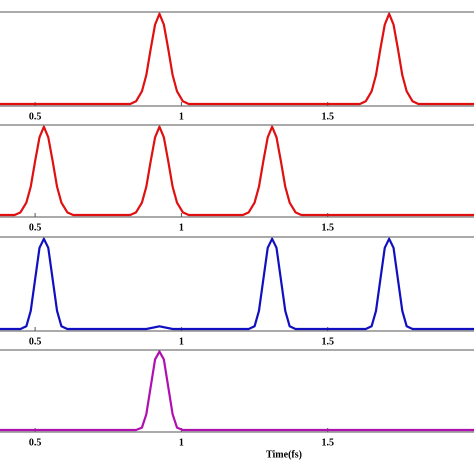 The width and height of the screenshot is (474, 474). What do you see at coordinates (284, 454) in the screenshot?
I see `x-axis-label: Time(fs)` at bounding box center [284, 454].